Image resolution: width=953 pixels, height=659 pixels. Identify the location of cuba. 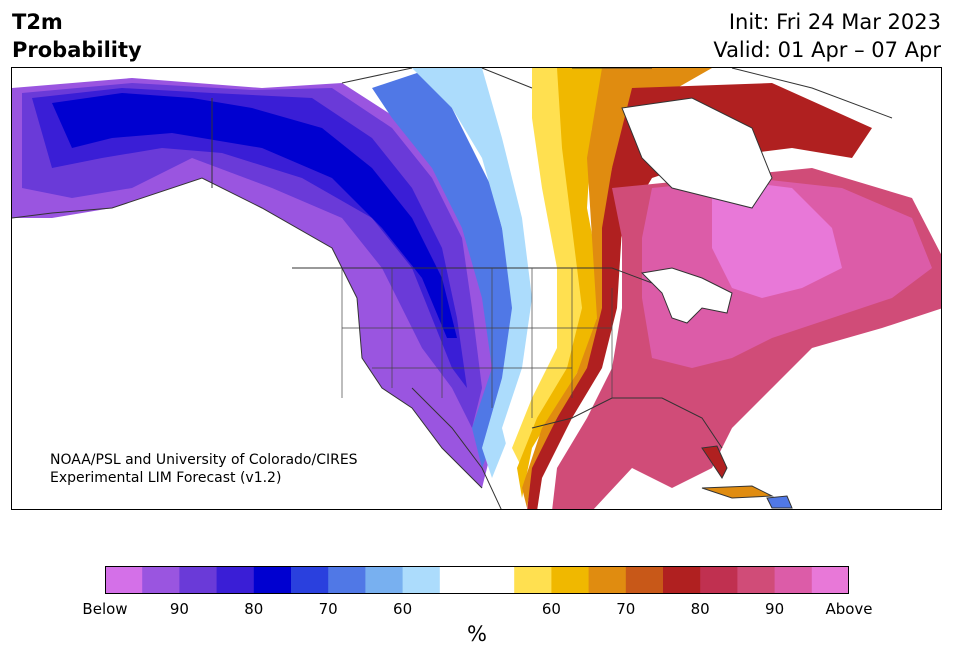
(737, 492).